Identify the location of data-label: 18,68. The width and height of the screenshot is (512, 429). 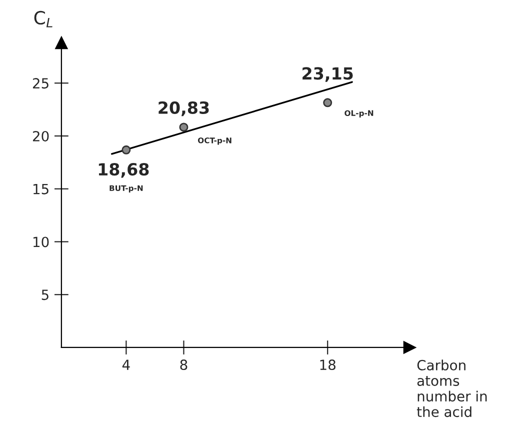
(123, 170).